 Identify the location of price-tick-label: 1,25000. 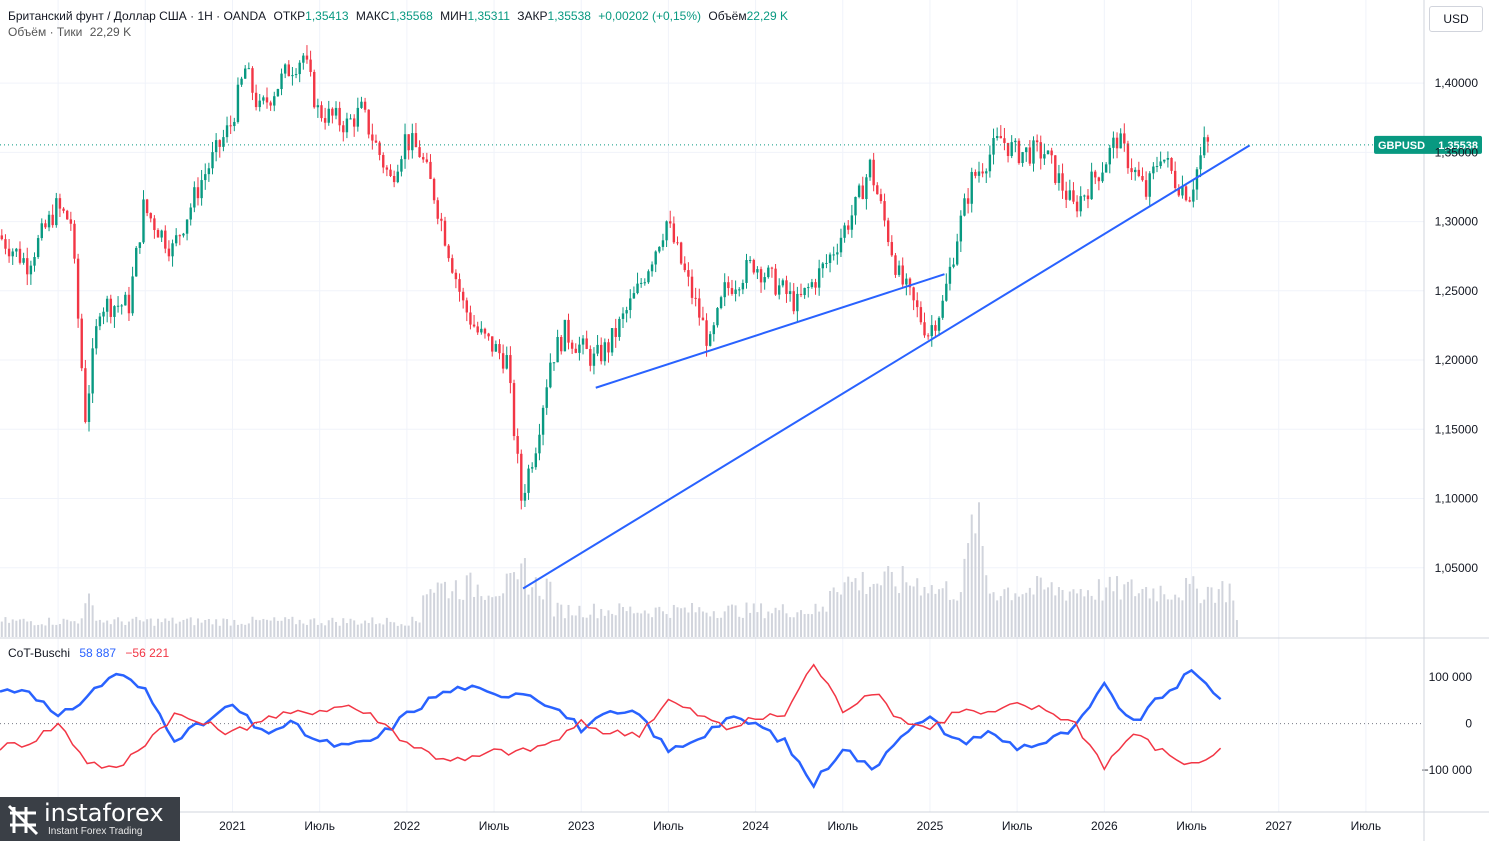
(1457, 291).